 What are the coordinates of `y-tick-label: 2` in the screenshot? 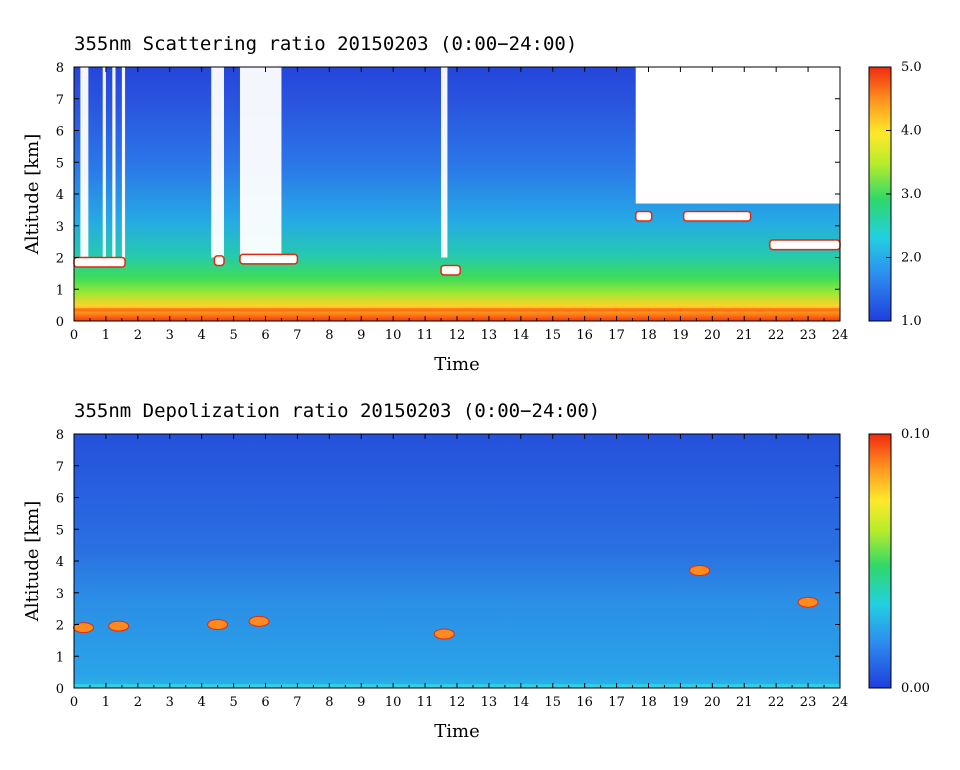 It's located at (60, 626).